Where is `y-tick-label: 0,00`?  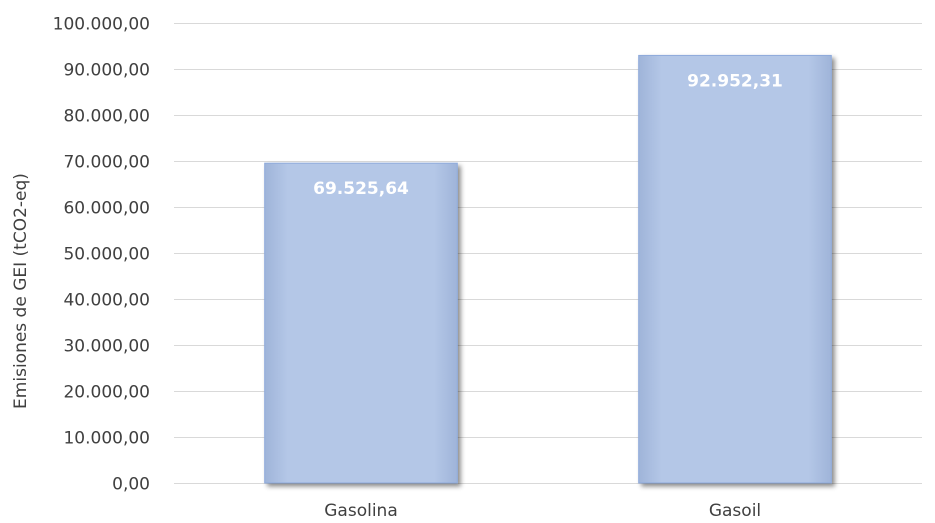 y-tick-label: 0,00 is located at coordinates (131, 485).